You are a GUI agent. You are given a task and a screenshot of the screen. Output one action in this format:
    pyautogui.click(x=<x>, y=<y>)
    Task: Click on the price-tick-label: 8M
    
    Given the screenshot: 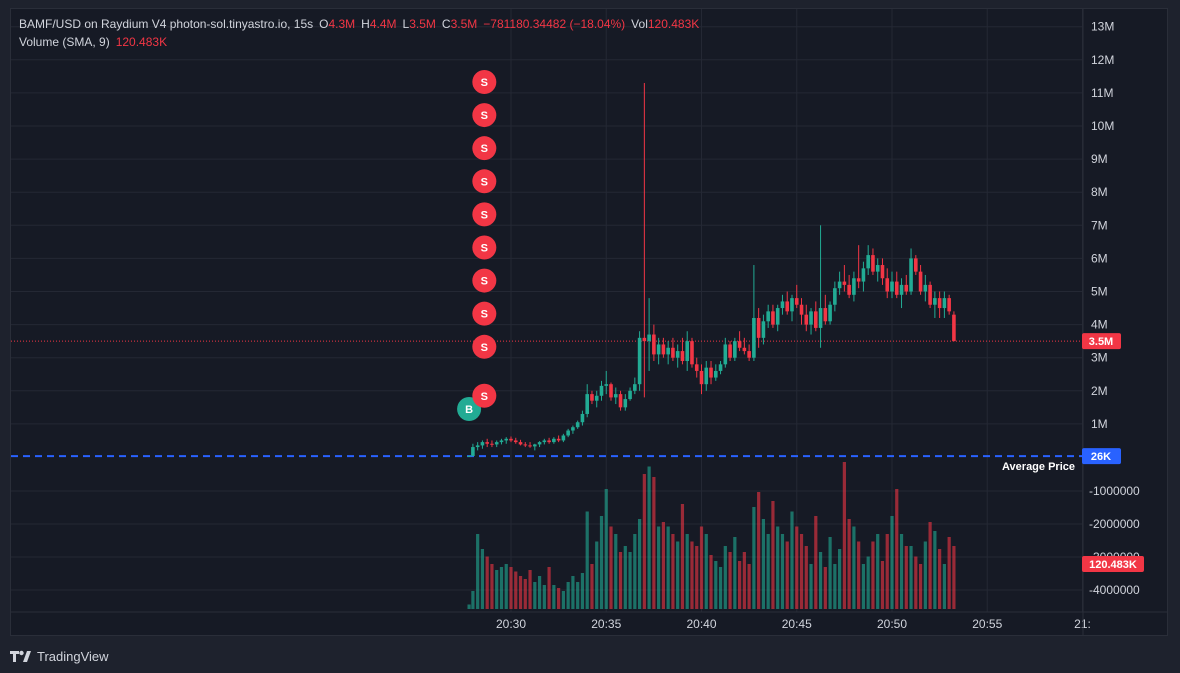 What is the action you would take?
    pyautogui.click(x=1099, y=192)
    